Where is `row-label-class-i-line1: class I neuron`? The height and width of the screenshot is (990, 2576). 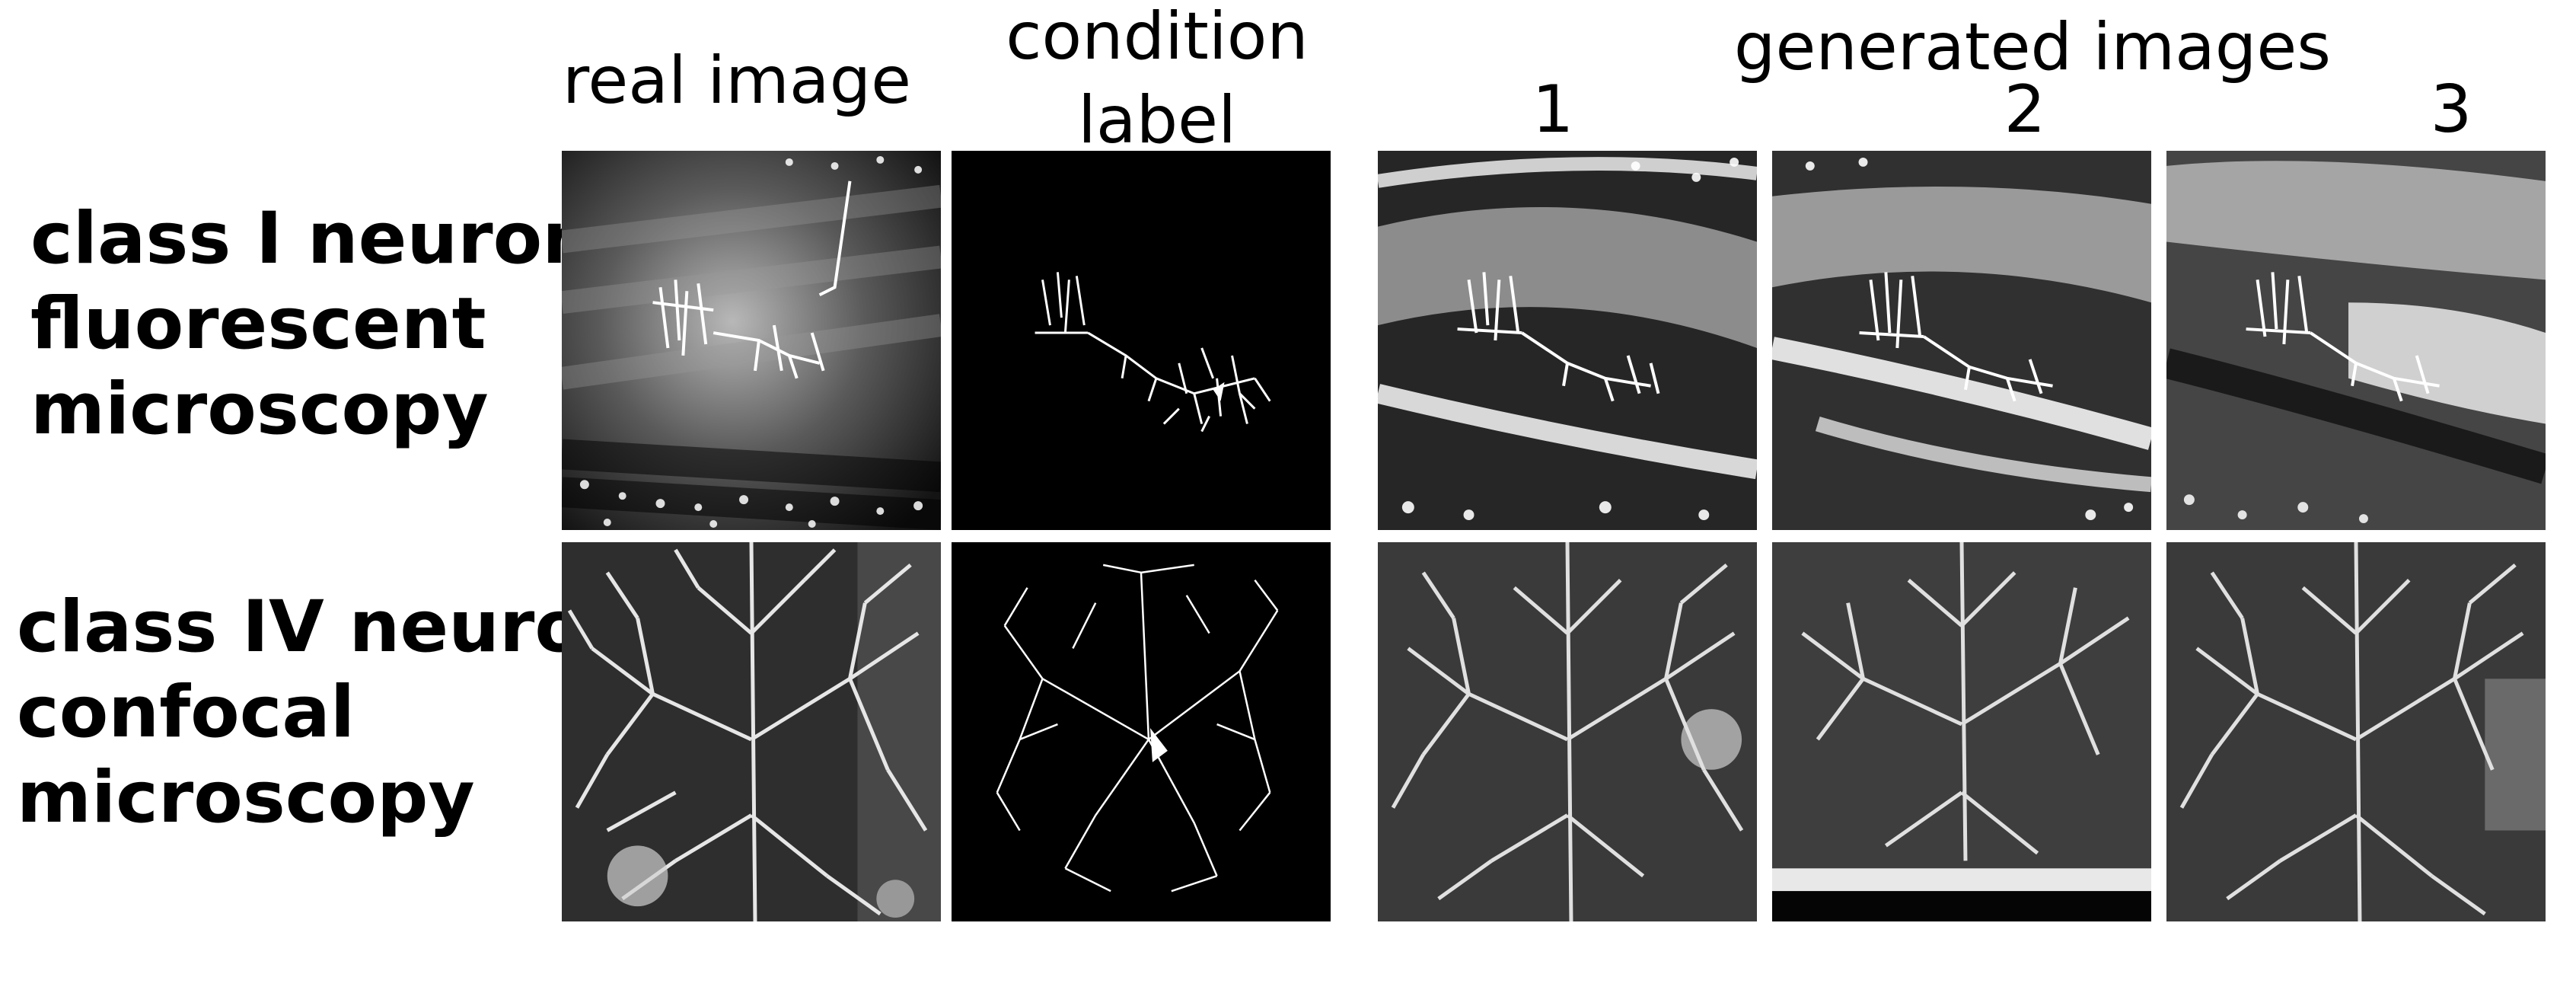
row-label-class-i-line1: class I neuron is located at coordinates (312, 238).